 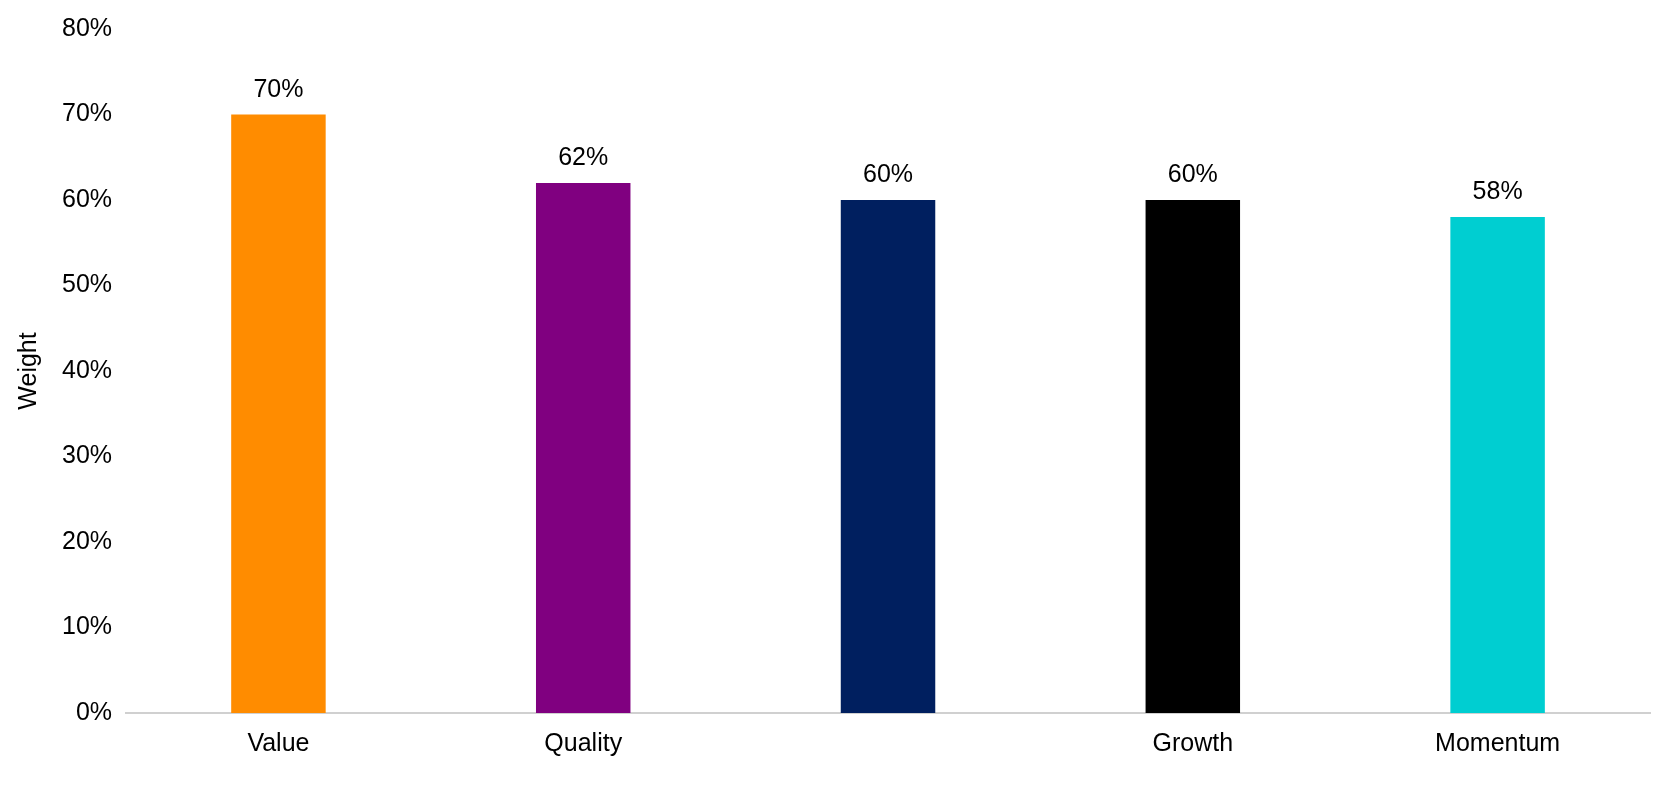 I want to click on x-tick-label: Growth, so click(x=1193, y=741).